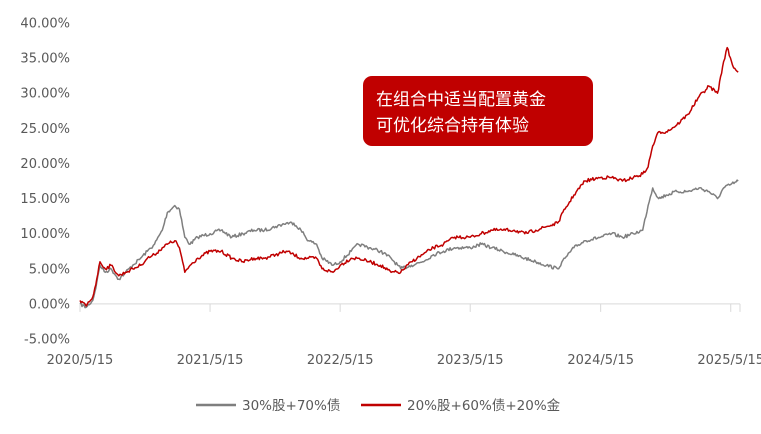  I want to click on annotation-box, so click(478, 111).